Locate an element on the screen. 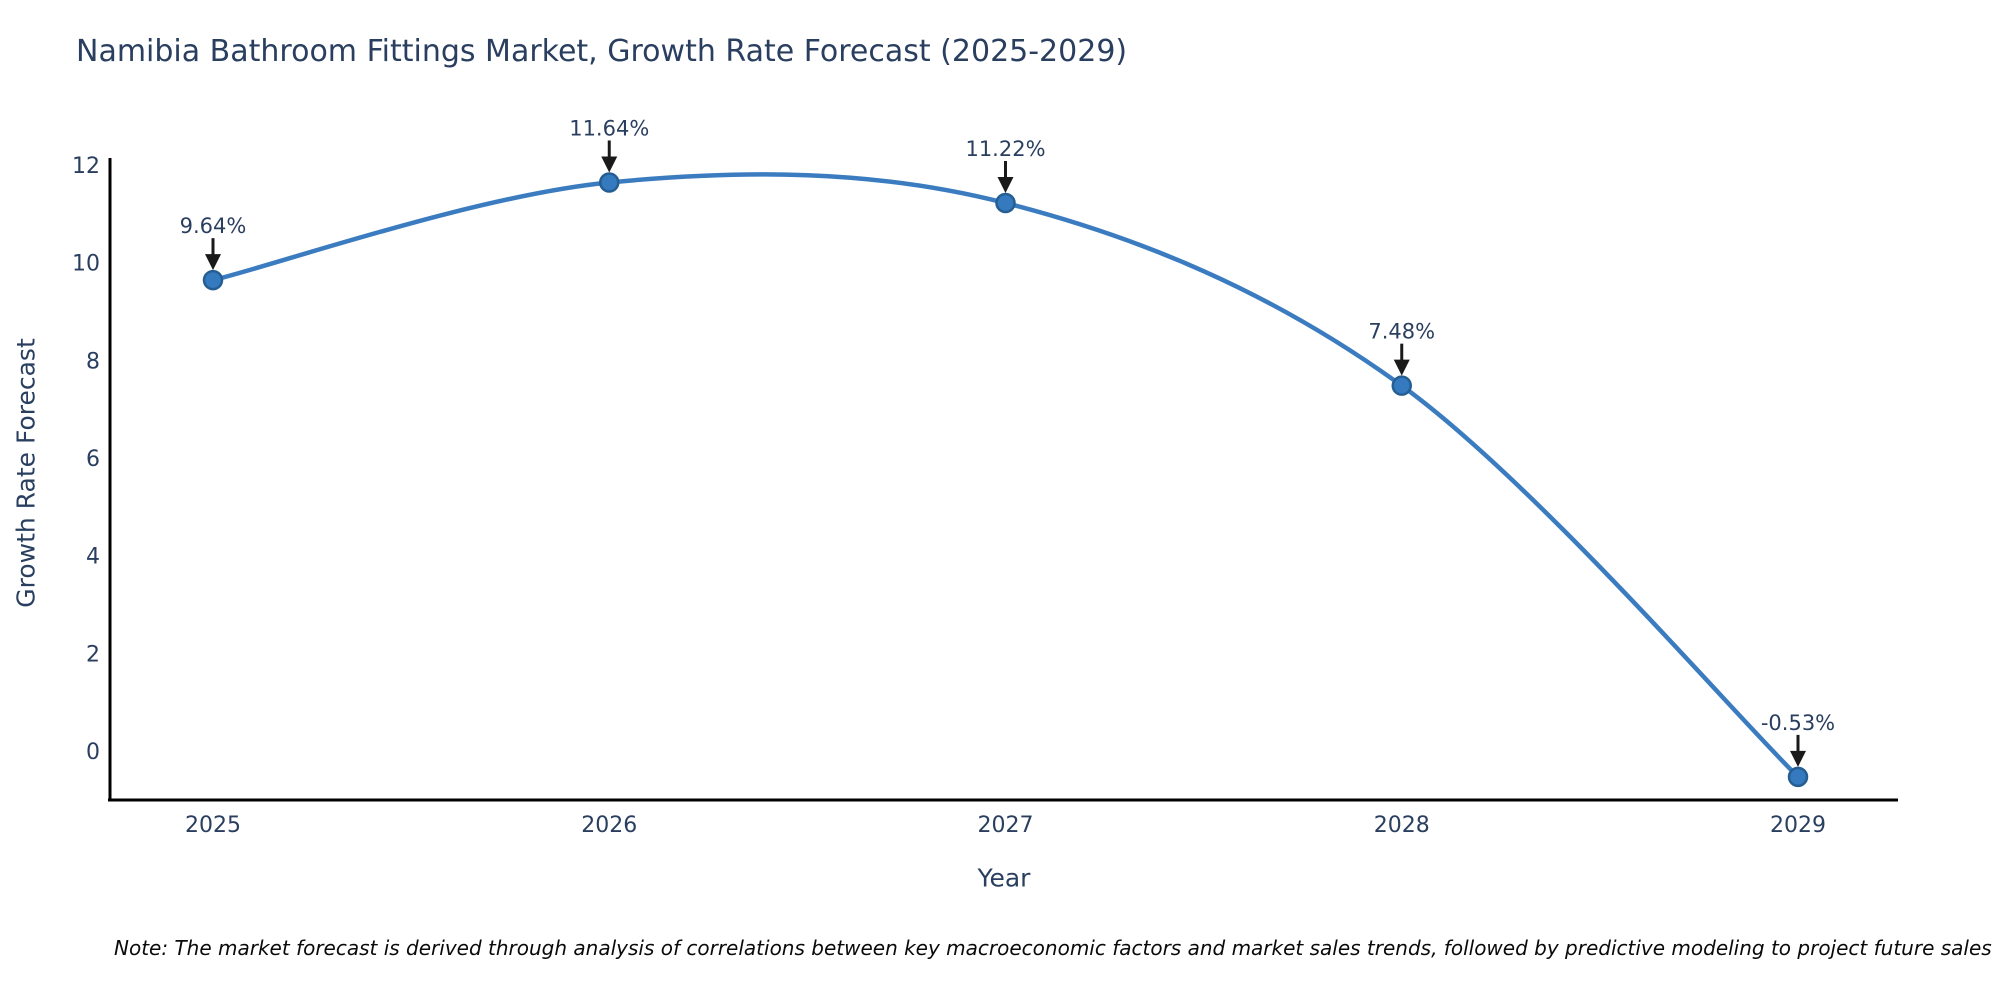 This screenshot has width=2000, height=1000. x-tick-label: 2025 is located at coordinates (213, 825).